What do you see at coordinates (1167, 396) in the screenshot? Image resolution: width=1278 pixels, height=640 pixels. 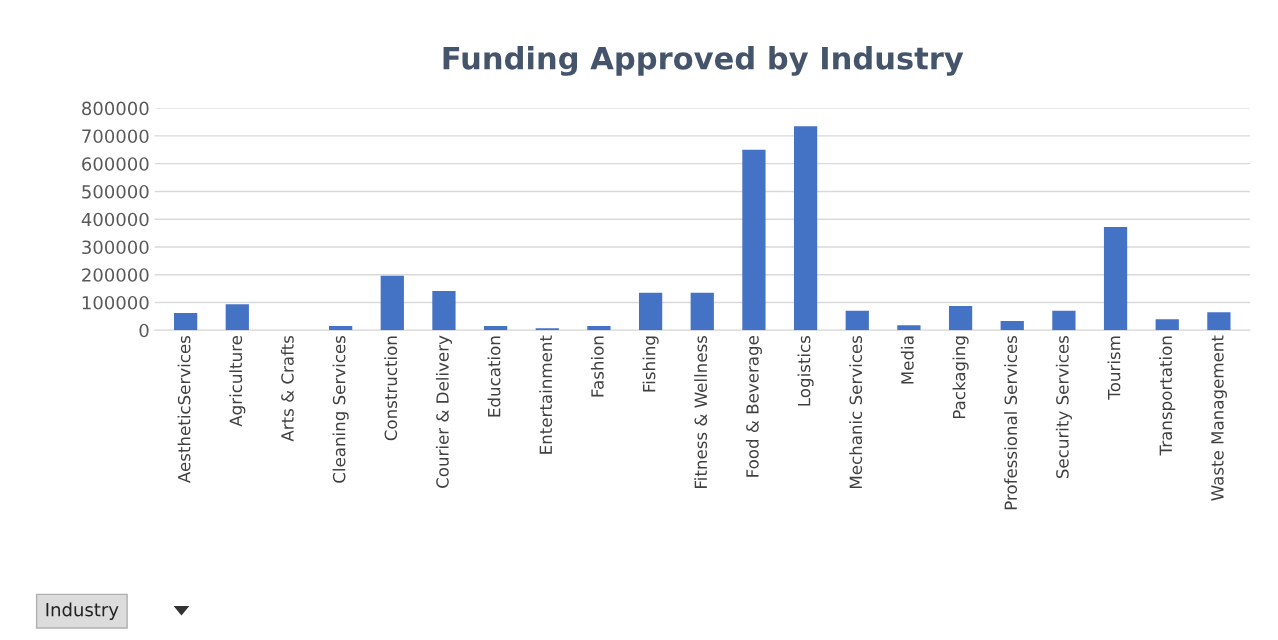 I see `x-tick-label: Transportation` at bounding box center [1167, 396].